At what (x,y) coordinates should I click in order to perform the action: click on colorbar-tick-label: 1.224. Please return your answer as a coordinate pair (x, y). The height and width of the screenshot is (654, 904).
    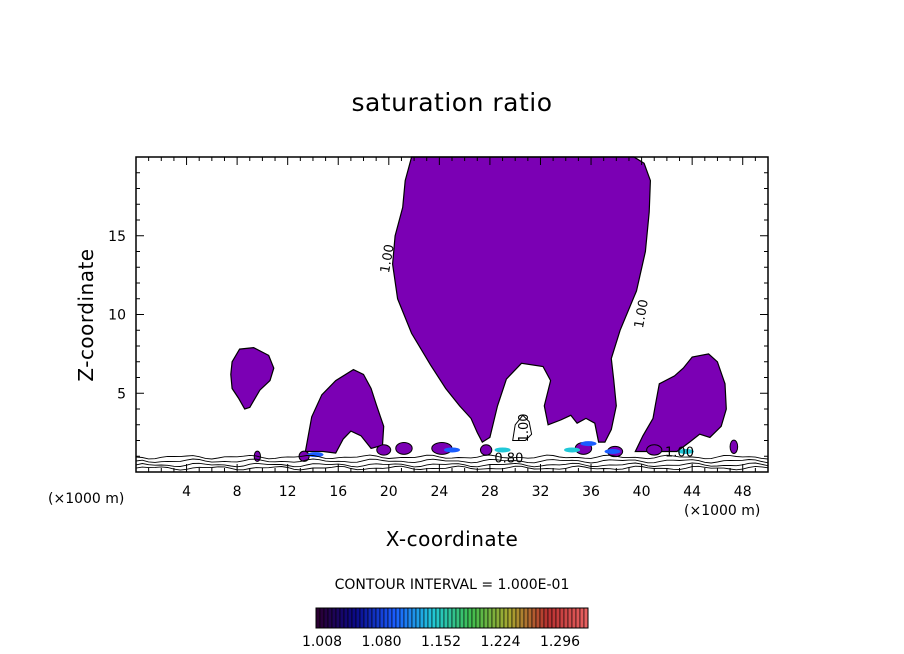
    Looking at the image, I should click on (500, 642).